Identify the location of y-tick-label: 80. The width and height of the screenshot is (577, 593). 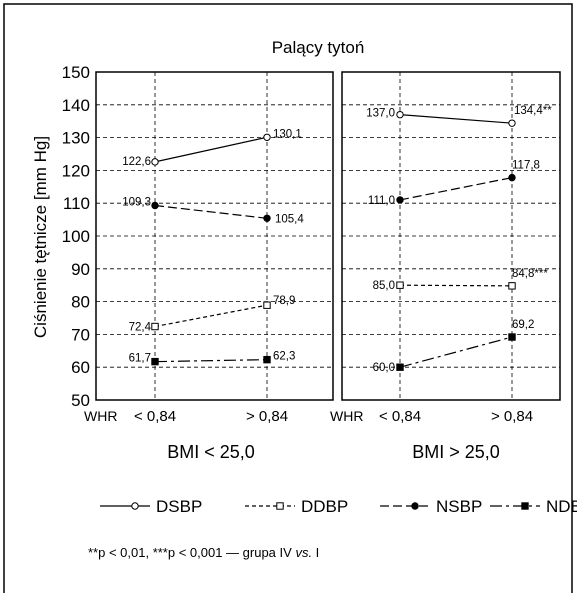
(80, 302).